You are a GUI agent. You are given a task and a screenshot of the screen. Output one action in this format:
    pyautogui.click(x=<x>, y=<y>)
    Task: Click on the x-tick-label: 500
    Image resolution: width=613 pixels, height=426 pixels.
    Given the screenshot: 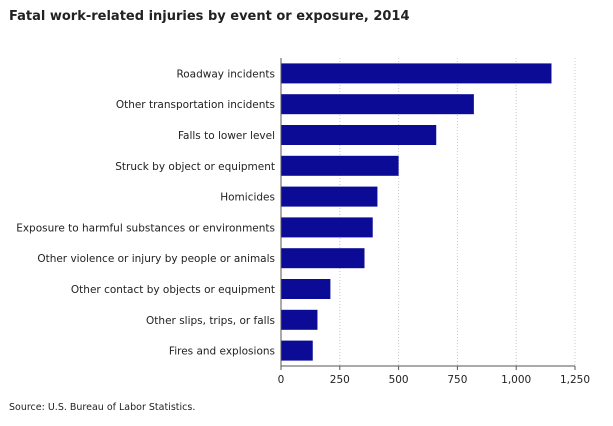 What is the action you would take?
    pyautogui.click(x=399, y=380)
    